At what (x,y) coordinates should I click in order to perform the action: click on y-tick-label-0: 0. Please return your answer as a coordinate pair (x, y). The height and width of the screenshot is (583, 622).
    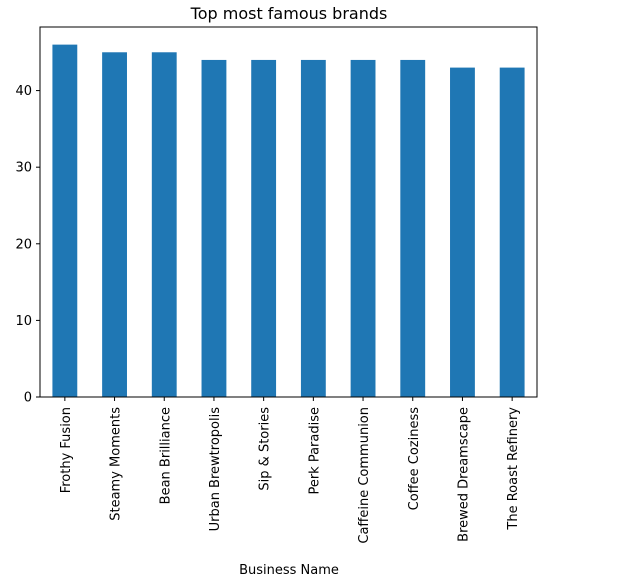
    Looking at the image, I should click on (28, 398).